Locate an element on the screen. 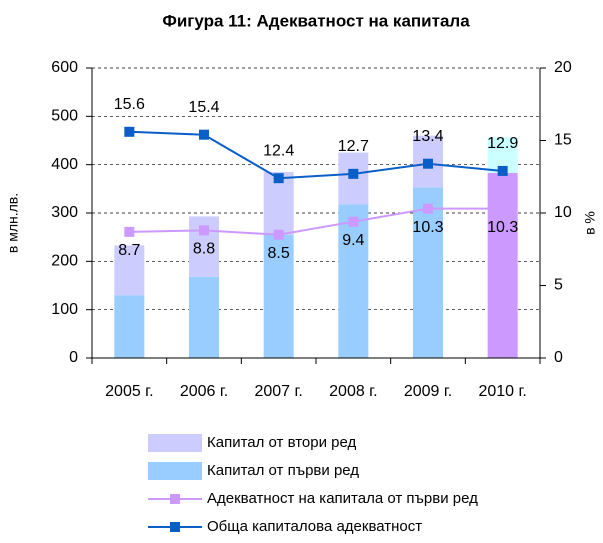 This screenshot has width=603, height=543. chart-title: Фигура 11: Адекватност на капитала is located at coordinates (316, 20).